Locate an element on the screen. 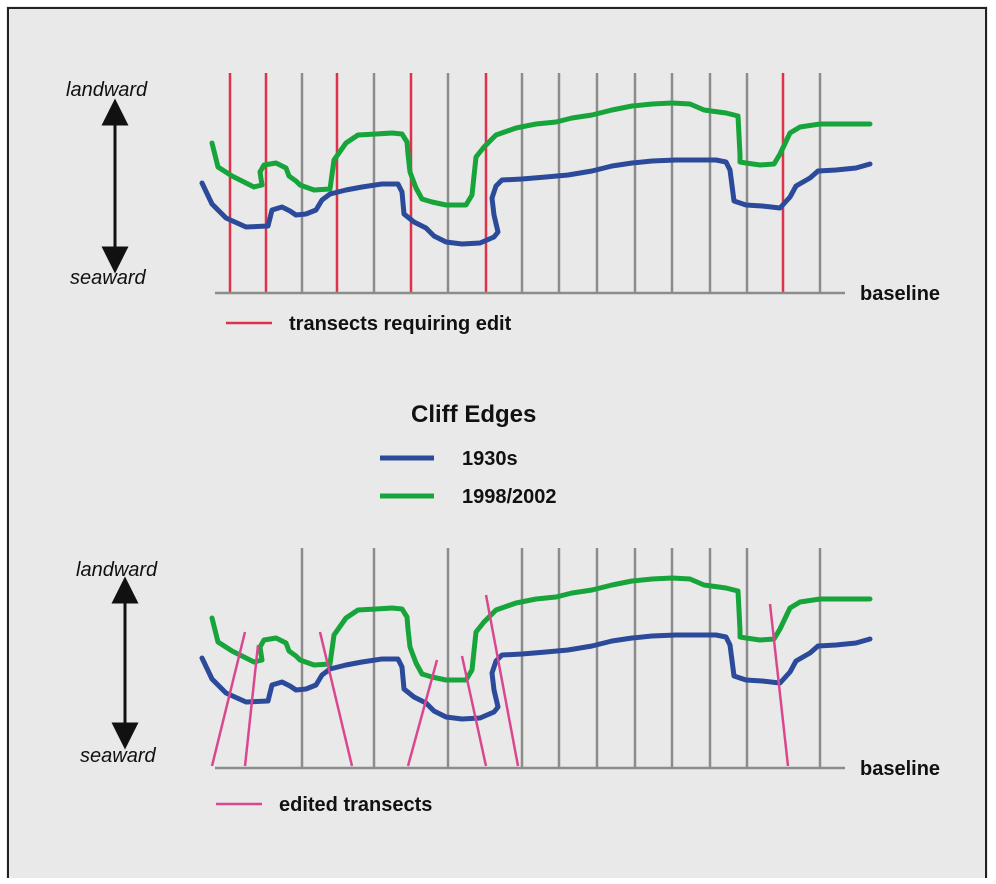 This screenshot has height=884, width=996. top-legend-label: transects requiring edit is located at coordinates (400, 324).